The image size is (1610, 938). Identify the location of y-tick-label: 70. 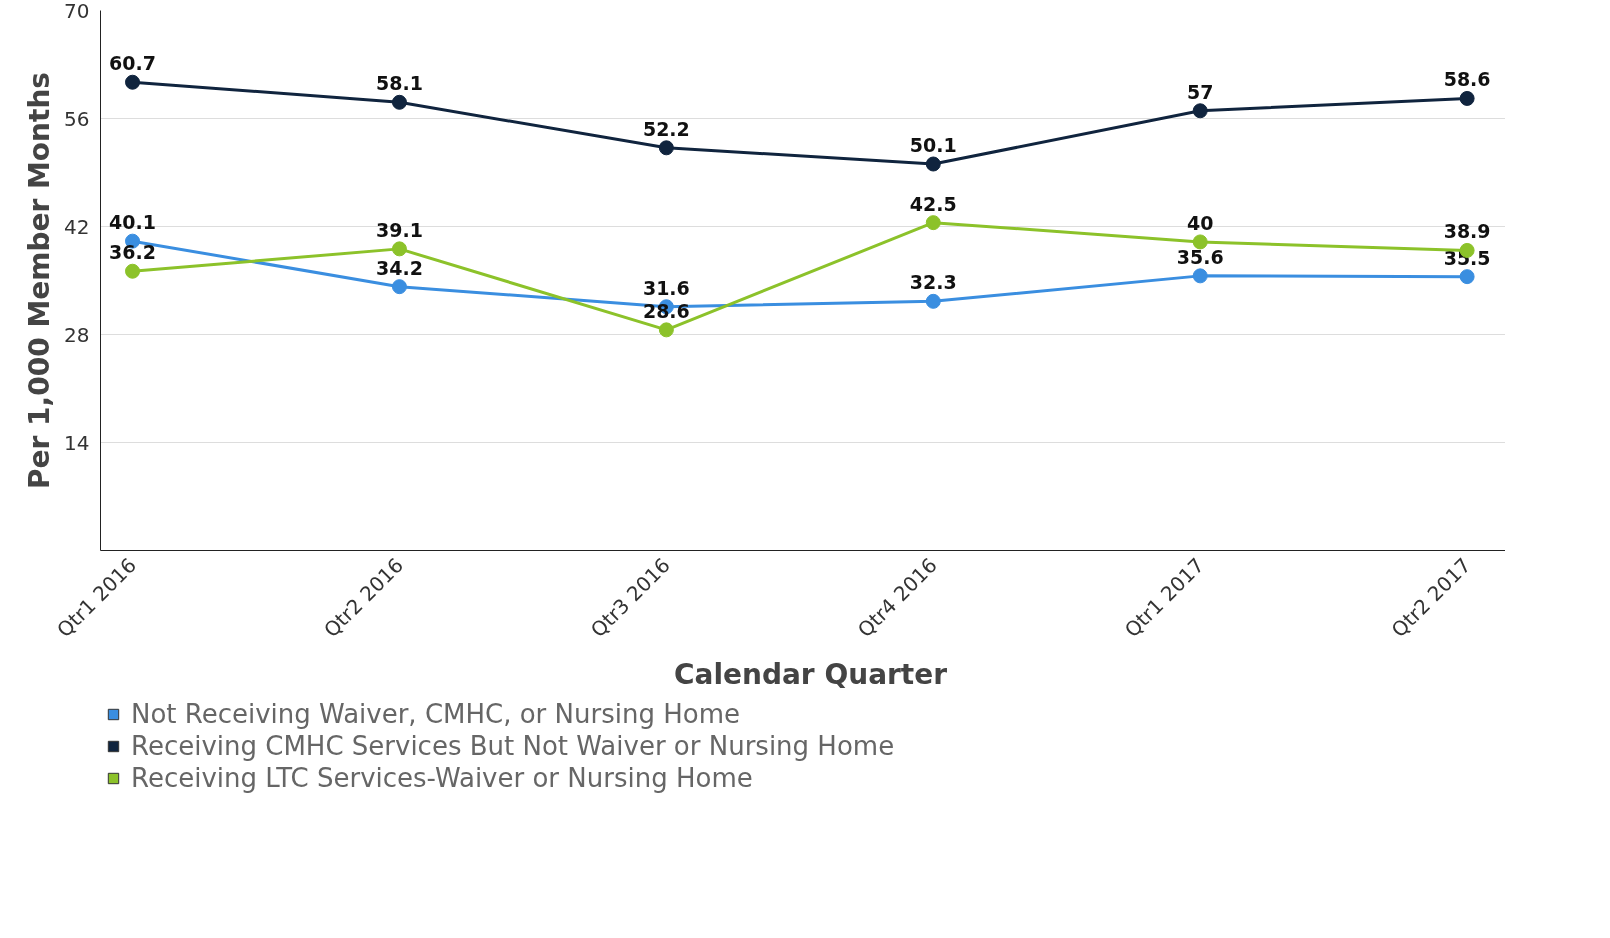
(77, 11).